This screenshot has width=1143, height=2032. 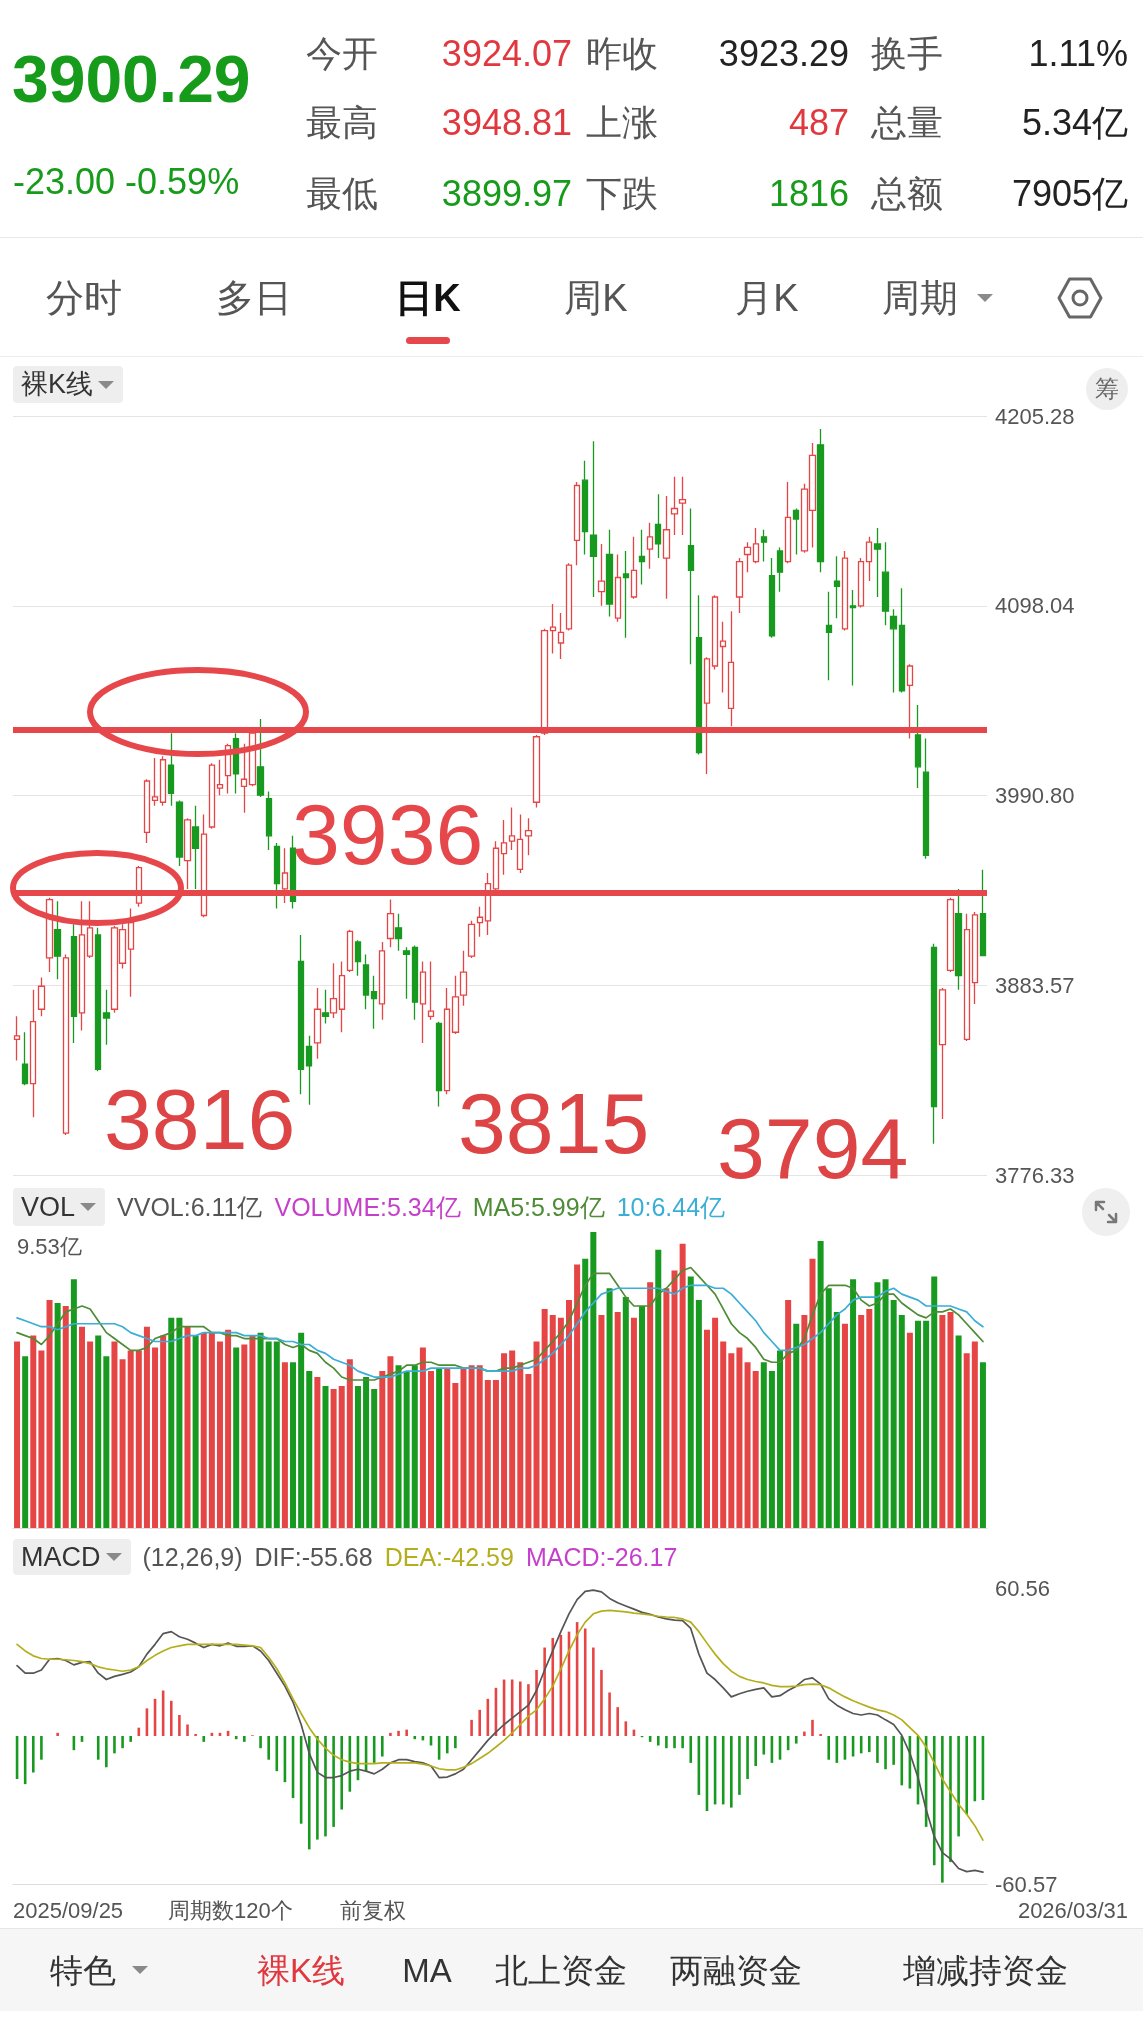 I want to click on text: 上涨, so click(x=622, y=122).